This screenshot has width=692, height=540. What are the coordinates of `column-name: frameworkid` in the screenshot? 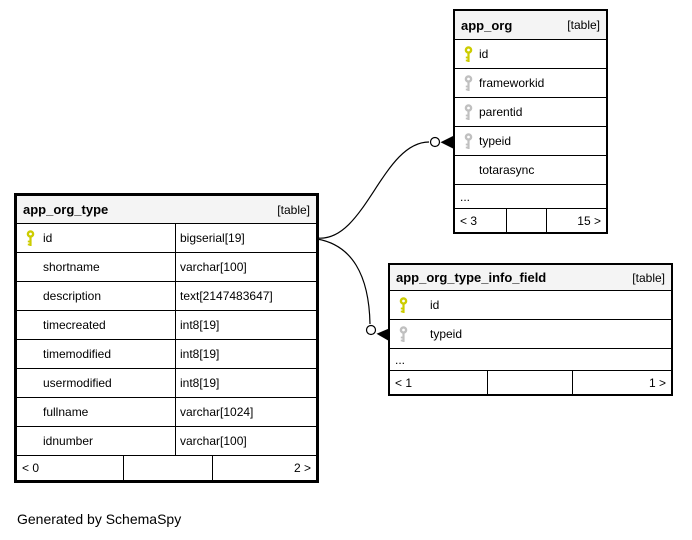 It's located at (512, 83).